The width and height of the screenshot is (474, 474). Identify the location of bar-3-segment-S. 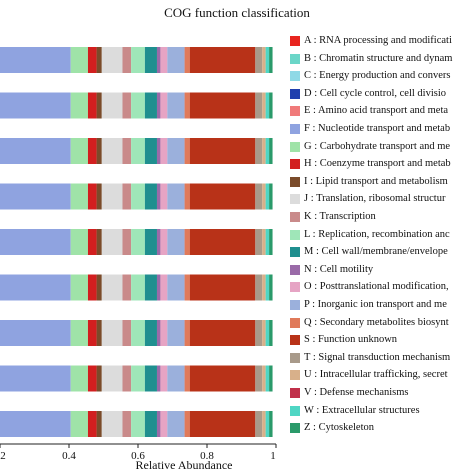
(222, 151).